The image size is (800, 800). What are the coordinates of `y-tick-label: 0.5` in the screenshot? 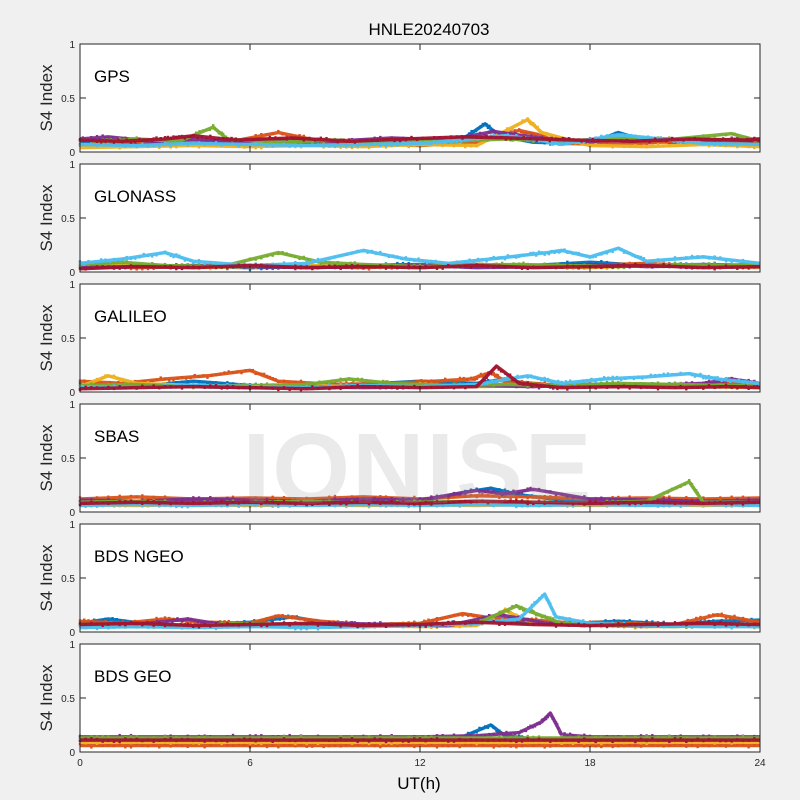 It's located at (68, 579).